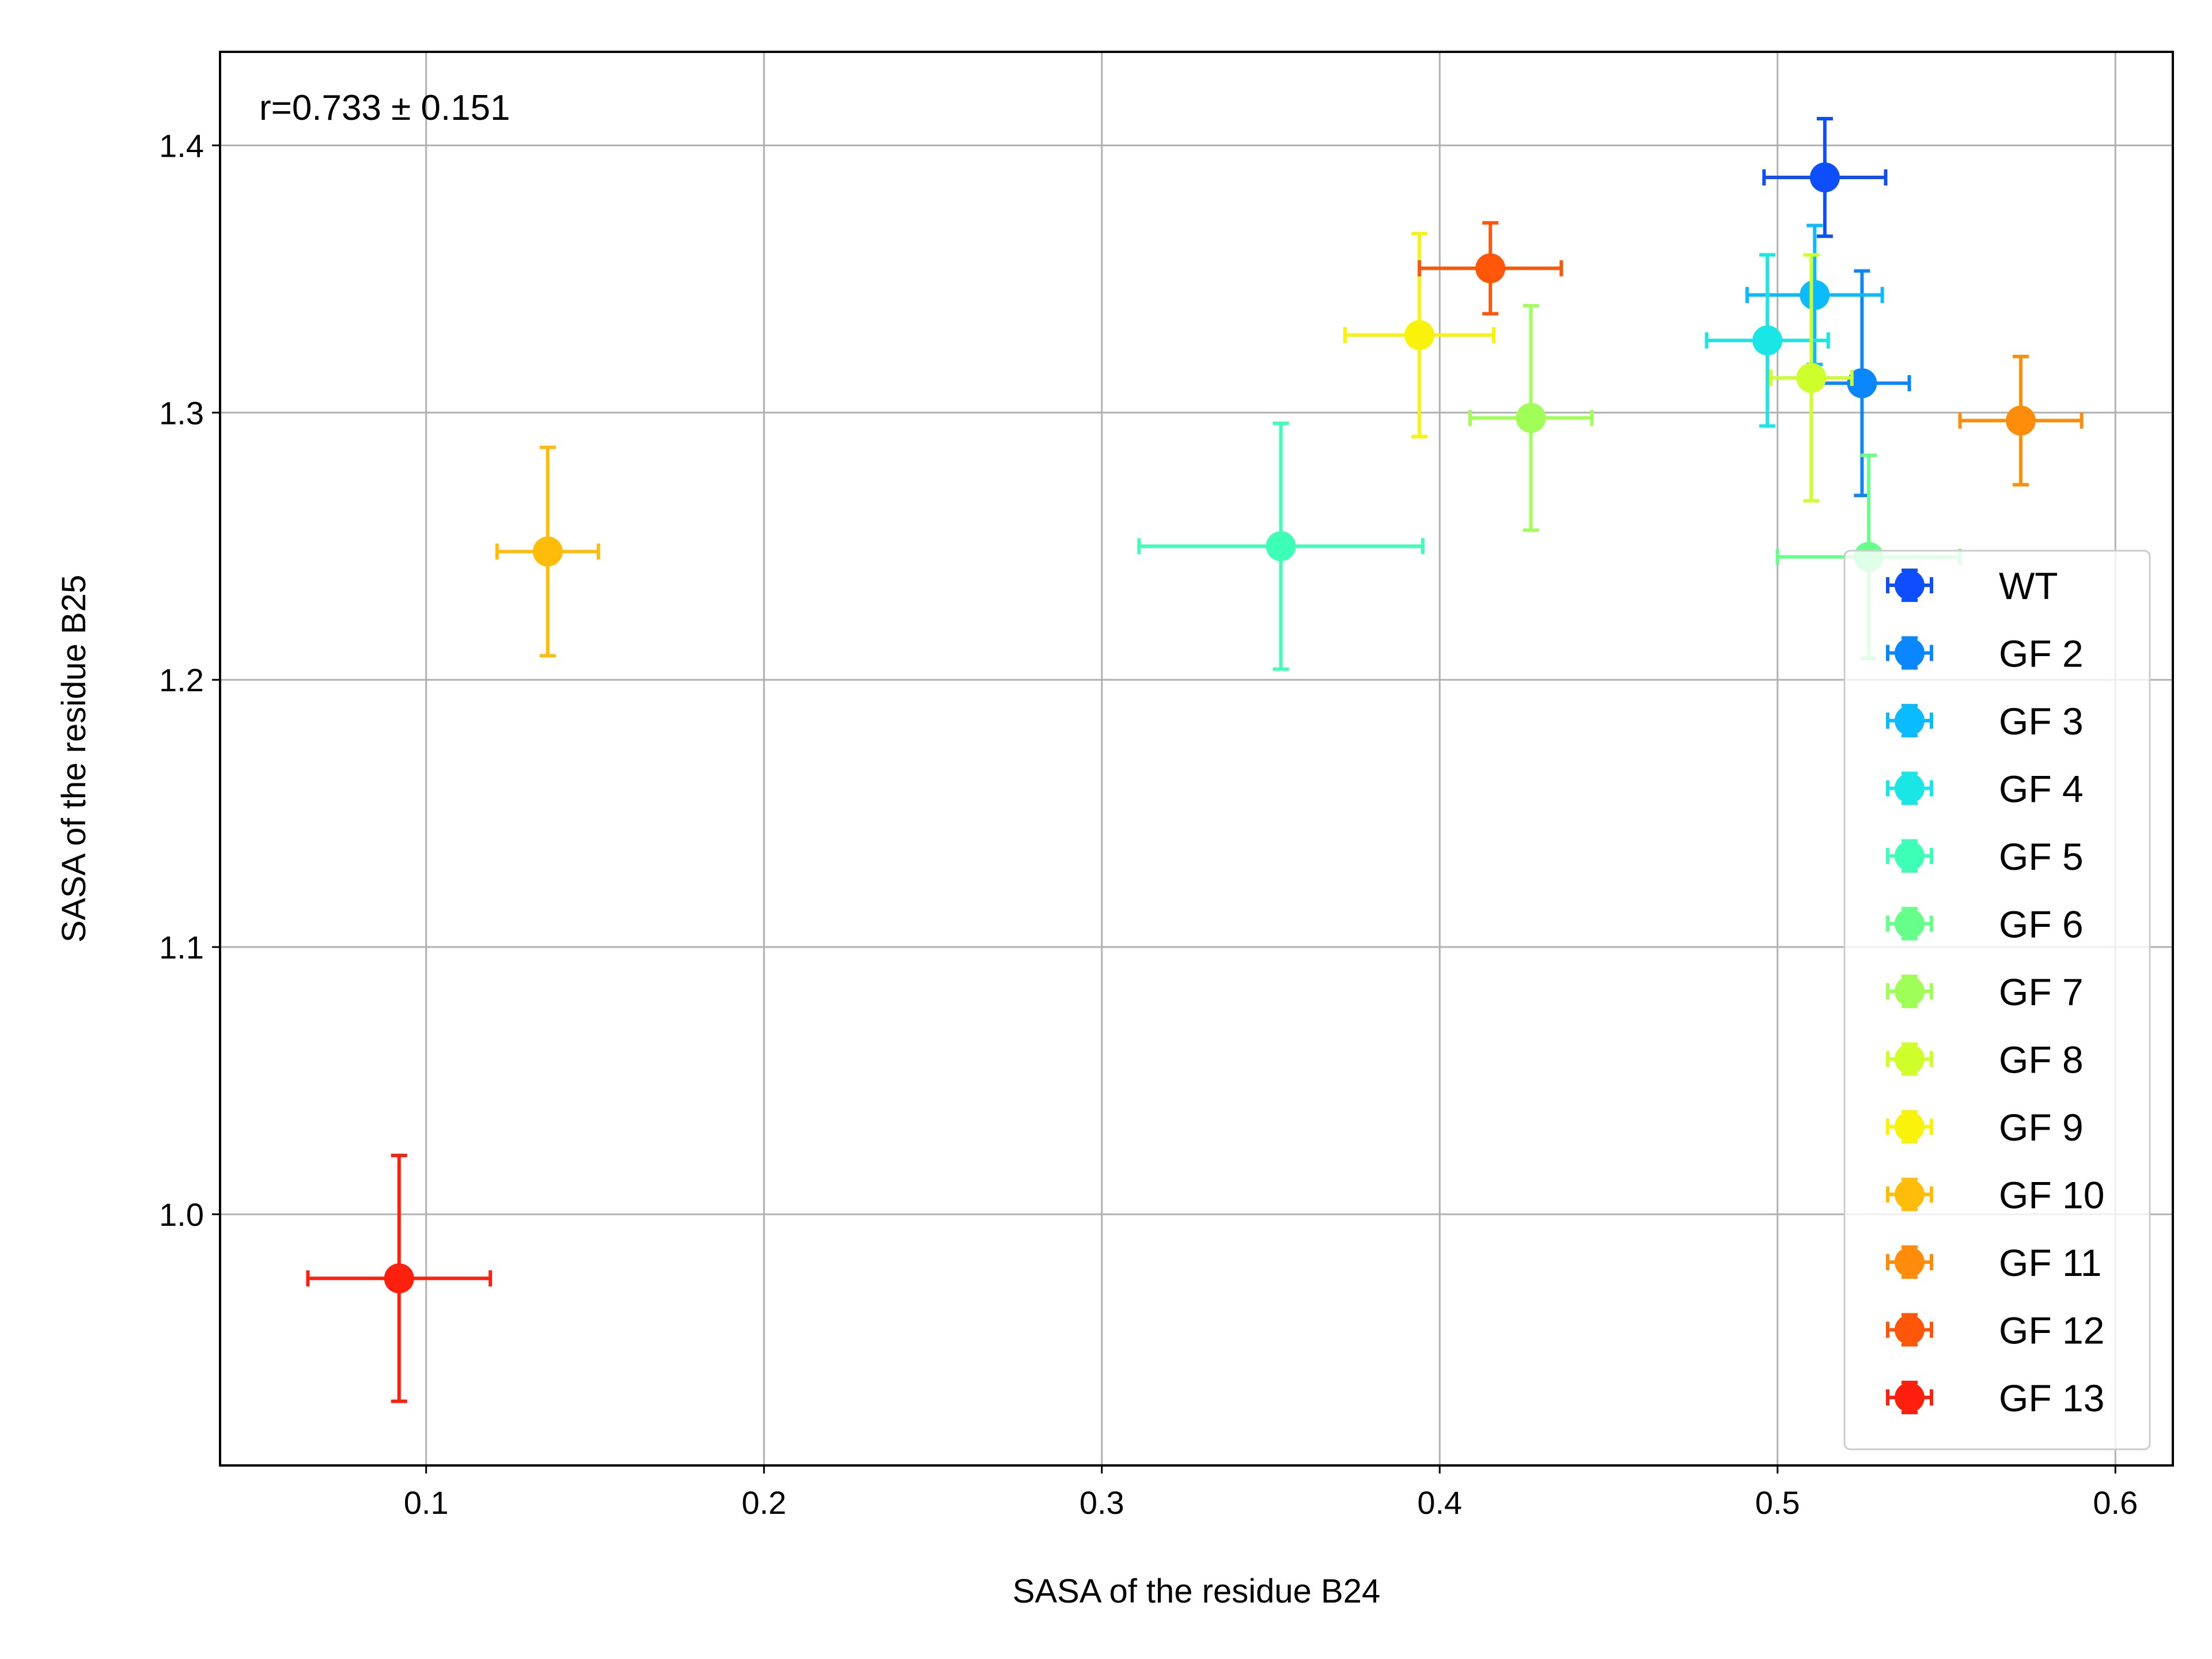 This screenshot has height=1659, width=2212. I want to click on legend-label: GF 6, so click(2041, 924).